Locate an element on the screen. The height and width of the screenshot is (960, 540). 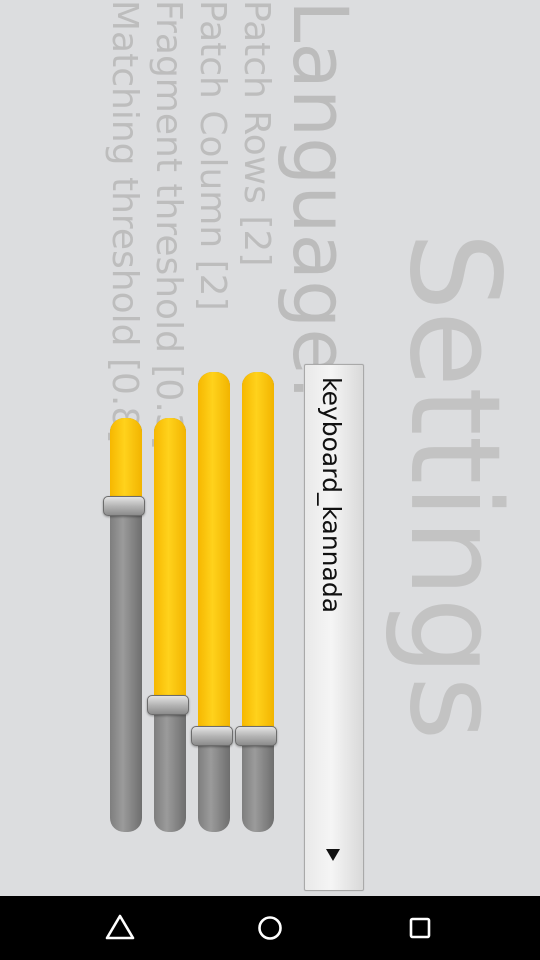
matching-threshold-label: Matching threshold [0.8] is located at coordinates (124, 222).